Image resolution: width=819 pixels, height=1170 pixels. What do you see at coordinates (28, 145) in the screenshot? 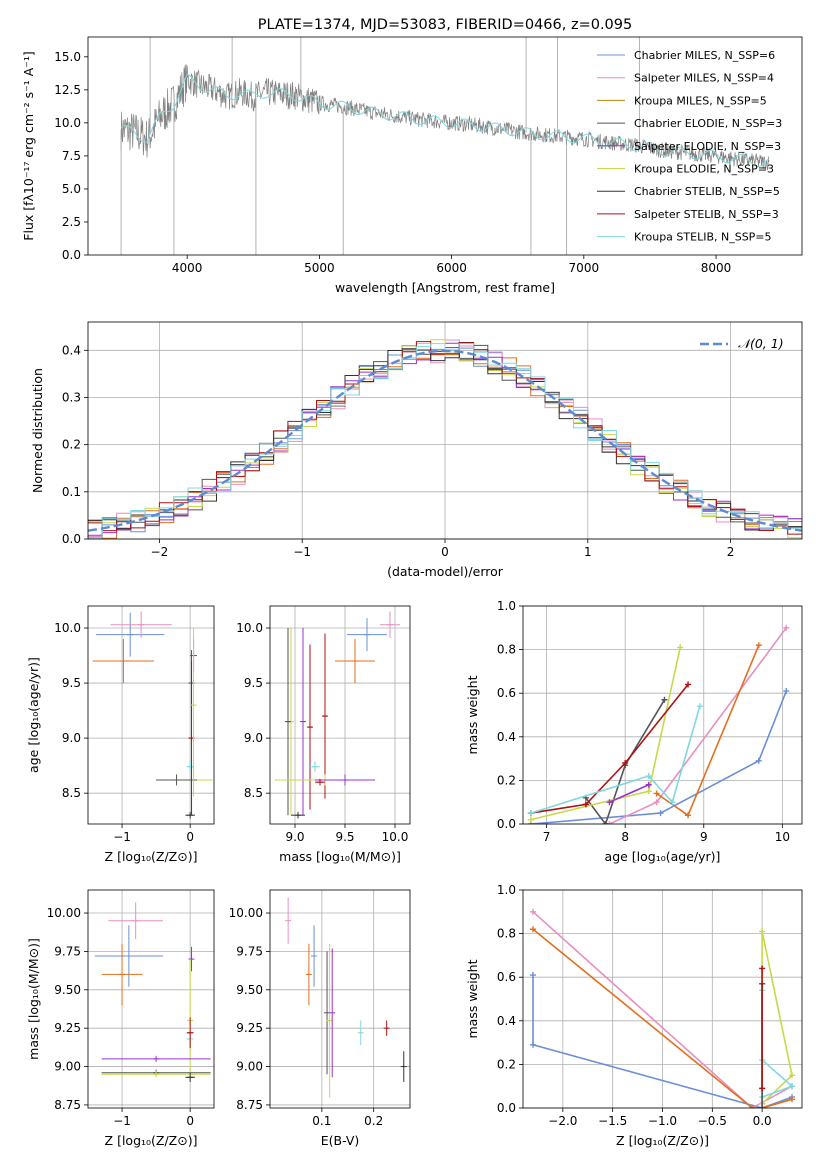
I see `y-axis-label: Flux [fλ10⁻¹⁷ erg cm⁻² s⁻¹ A⁻¹]` at bounding box center [28, 145].